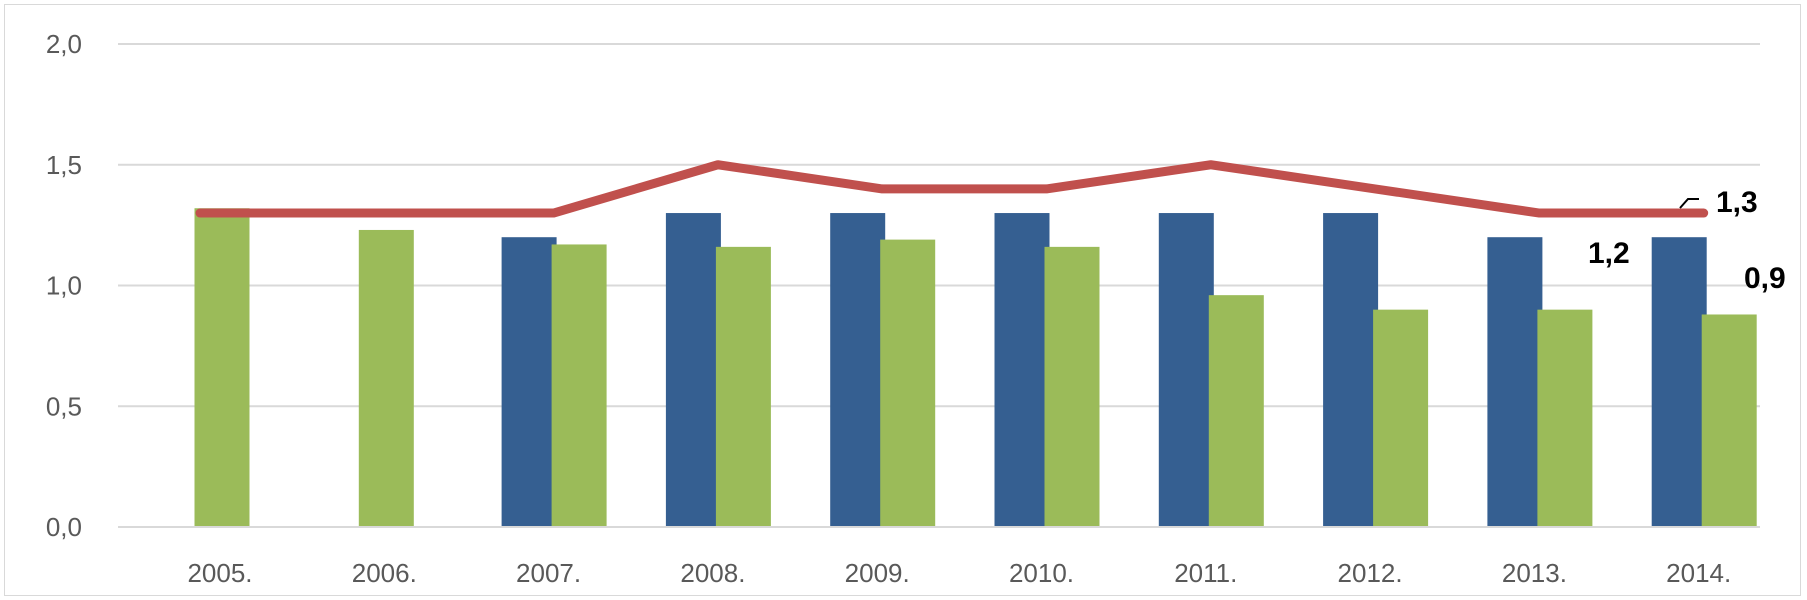 The width and height of the screenshot is (1807, 600). I want to click on y-axis: 0,0 0,5 1,0 1,5 2,0, so click(64, 285).